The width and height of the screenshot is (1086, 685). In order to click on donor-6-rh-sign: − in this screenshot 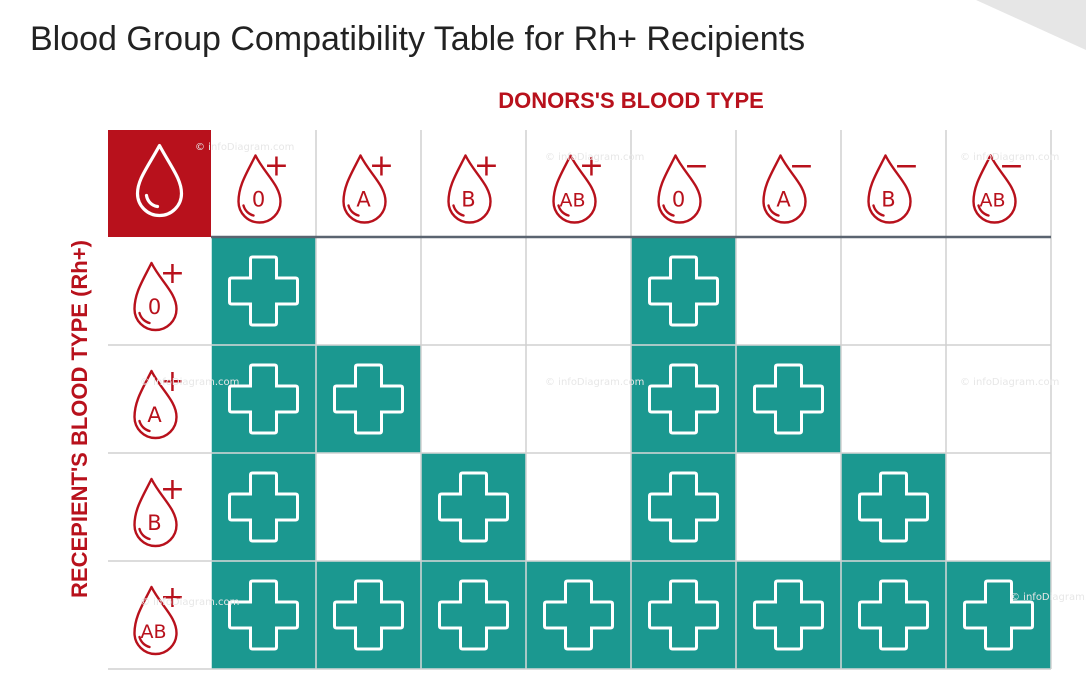, I will do `click(906, 166)`.